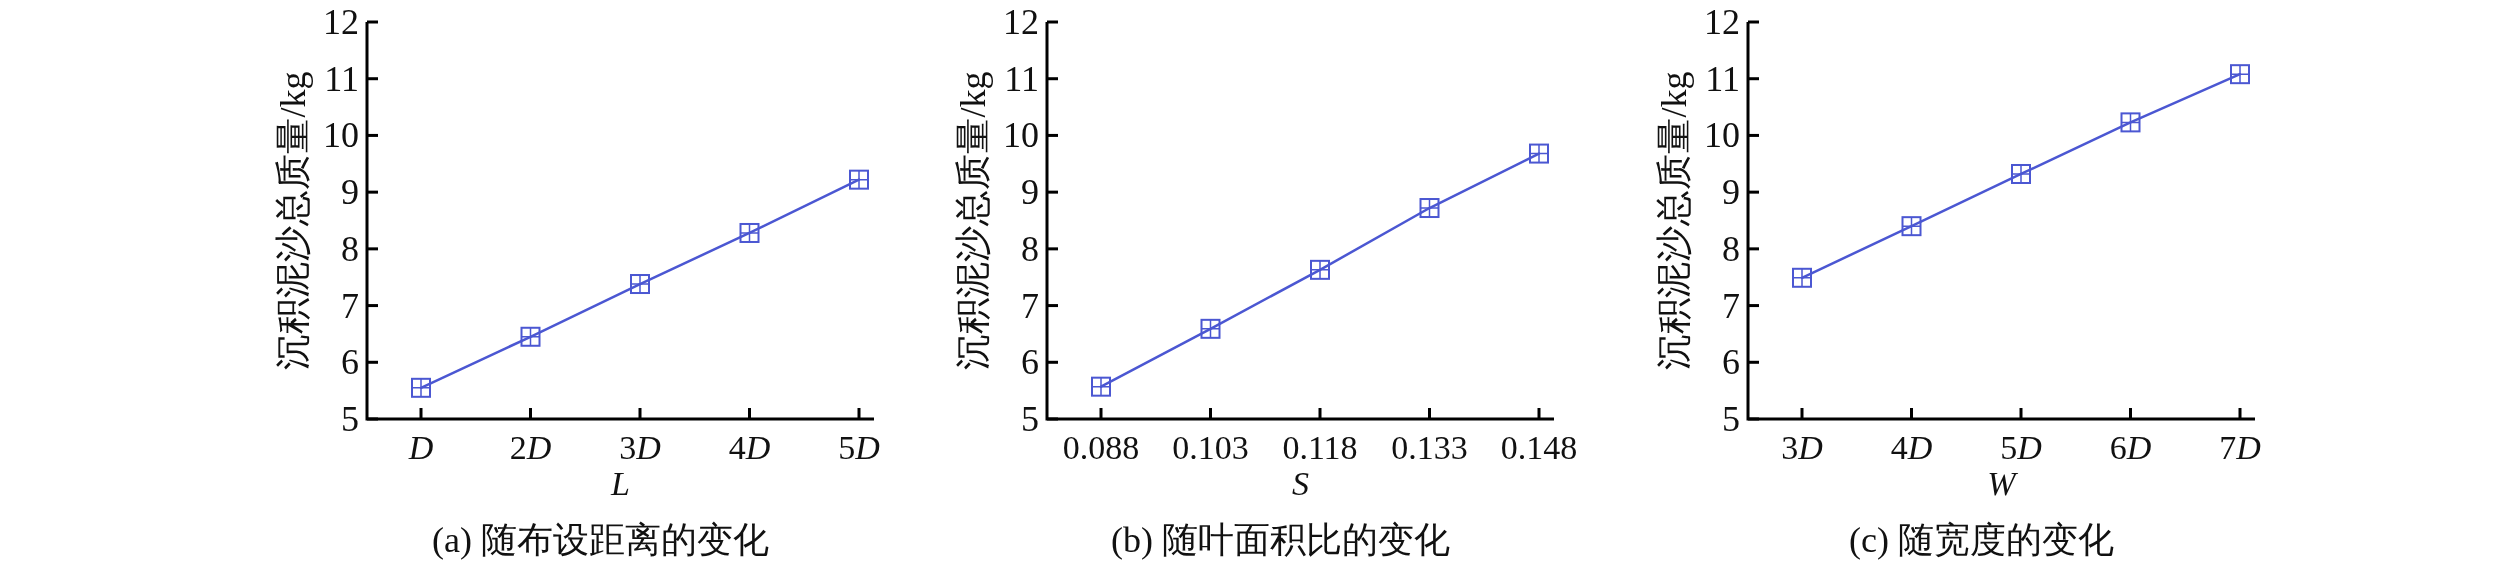  What do you see at coordinates (1429, 447) in the screenshot?
I see `x-tick-label: 0.133` at bounding box center [1429, 447].